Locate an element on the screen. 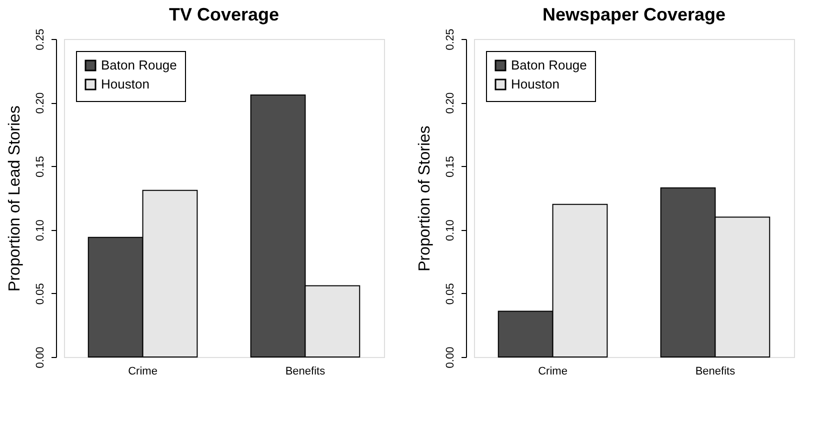  chart-title: Newspaper Coverage is located at coordinates (634, 14).